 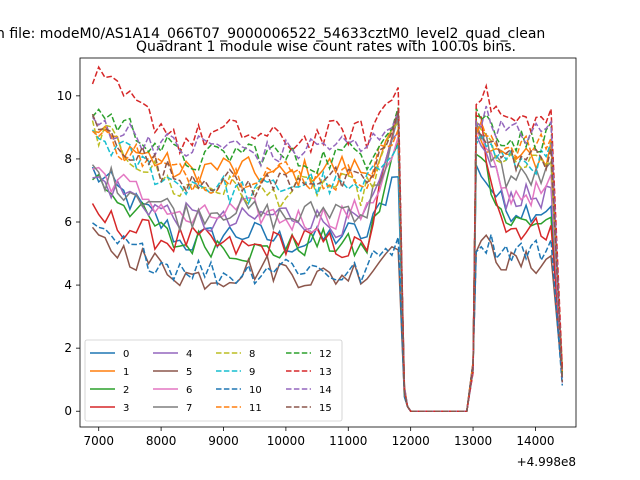 I want to click on legend-label-13: 13, so click(x=325, y=372).